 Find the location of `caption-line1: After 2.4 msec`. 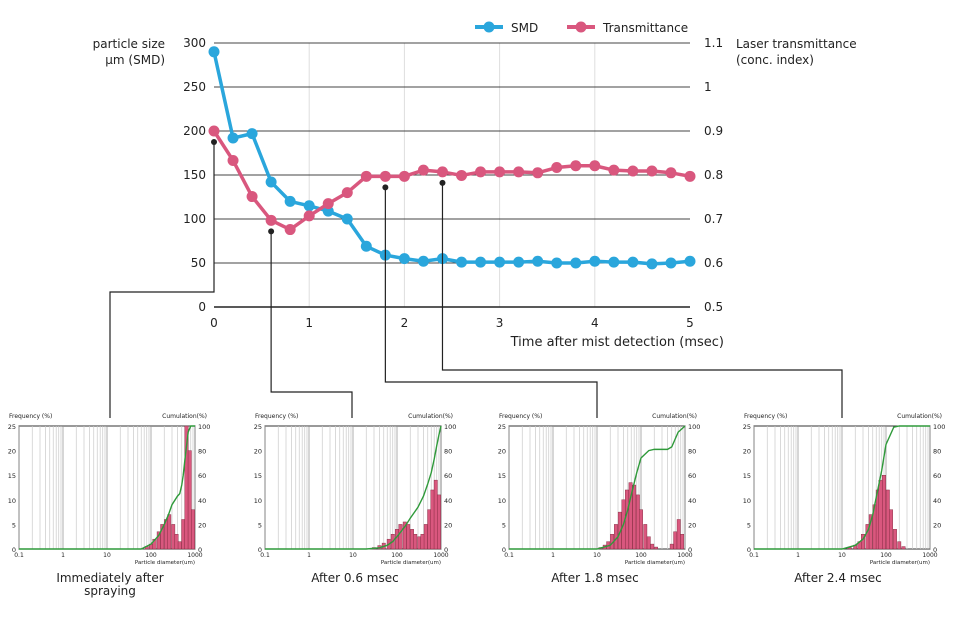

caption-line1: After 2.4 msec is located at coordinates (838, 578).